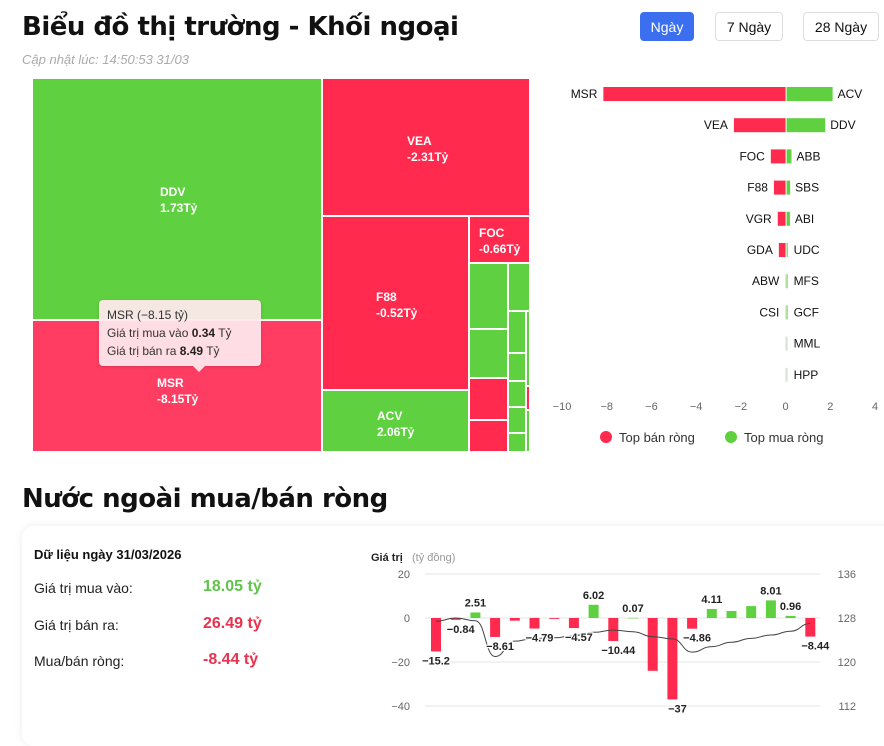 This screenshot has height=746, width=884. I want to click on summary-date: Dữ liệu ngày 31/03/2026, so click(108, 554).